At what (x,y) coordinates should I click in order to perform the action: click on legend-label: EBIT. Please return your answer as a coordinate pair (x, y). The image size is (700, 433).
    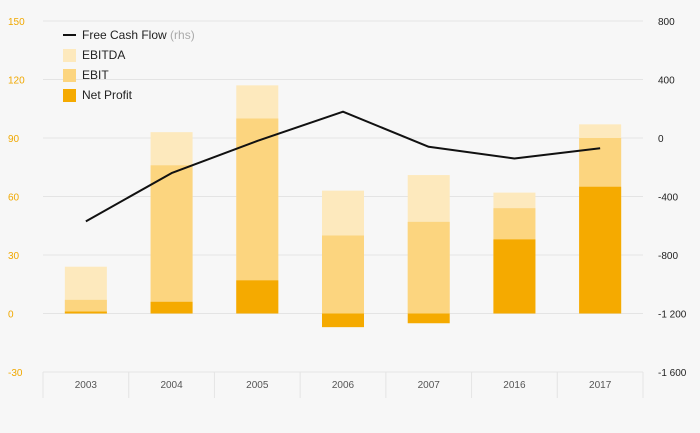
    Looking at the image, I should click on (95, 75).